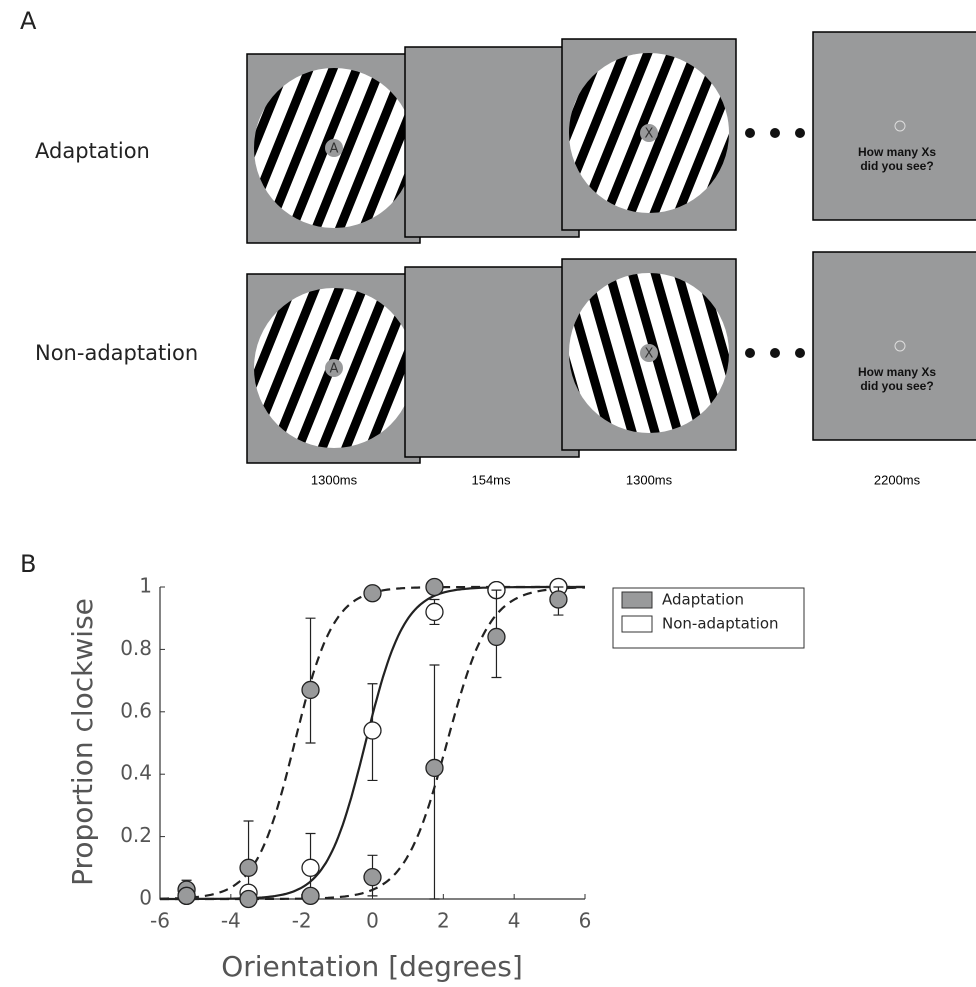 Image resolution: width=976 pixels, height=987 pixels. What do you see at coordinates (231, 921) in the screenshot?
I see `x-tick-label: -4` at bounding box center [231, 921].